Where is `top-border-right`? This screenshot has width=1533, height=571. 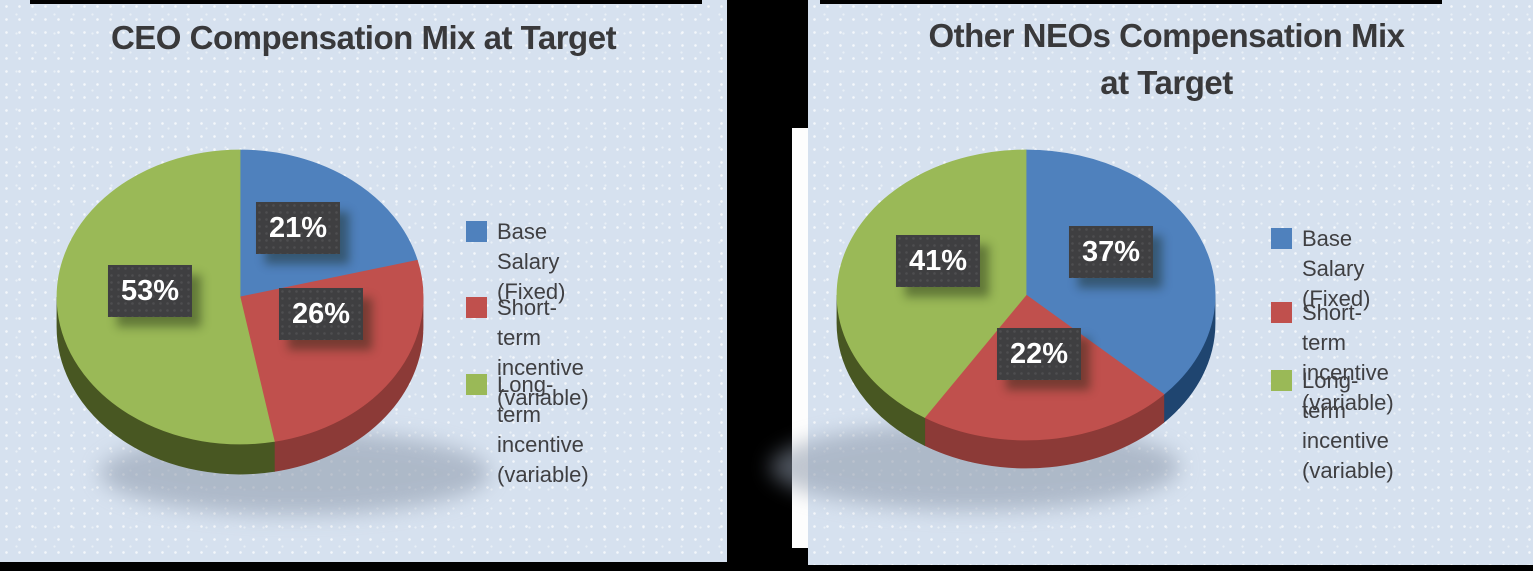 top-border-right is located at coordinates (1131, 2).